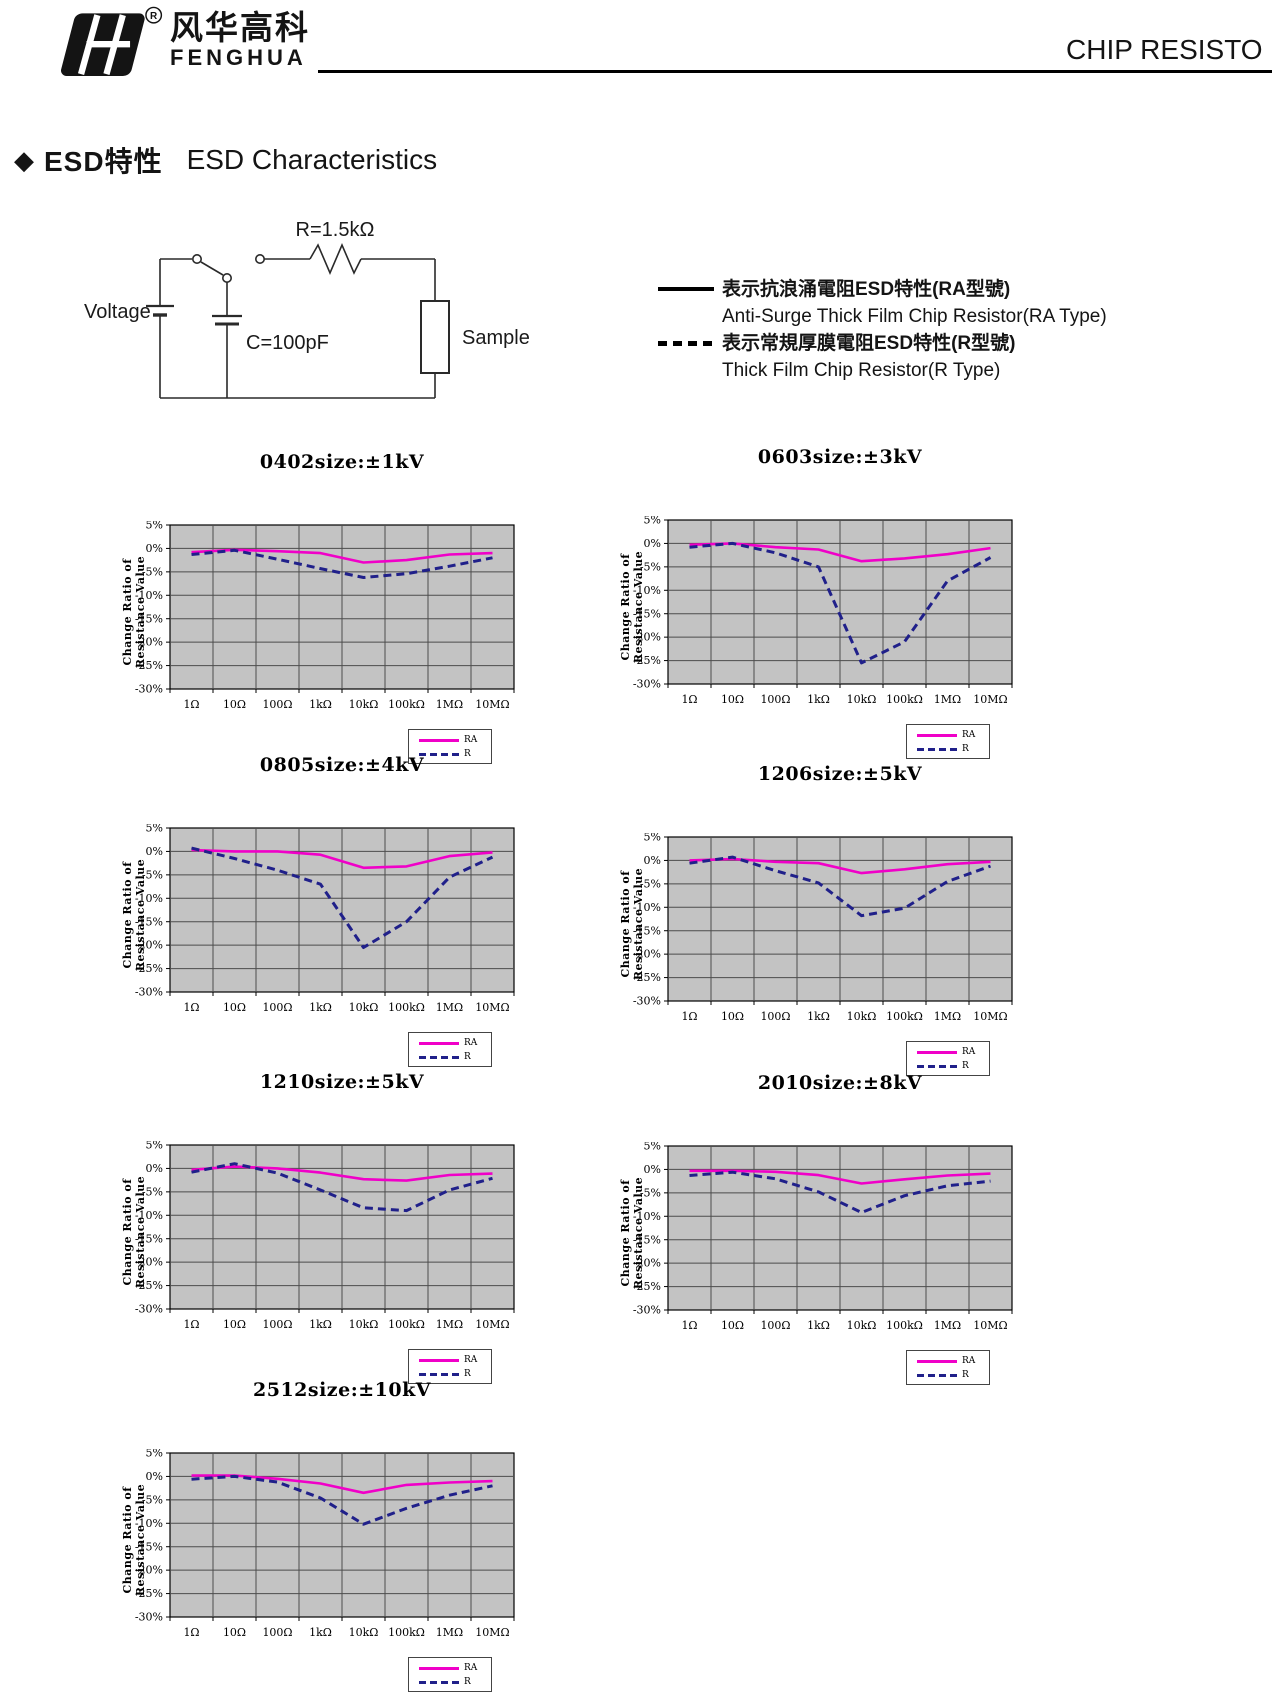  What do you see at coordinates (342, 1390) in the screenshot?
I see `chart-title: 2512size:±10kV` at bounding box center [342, 1390].